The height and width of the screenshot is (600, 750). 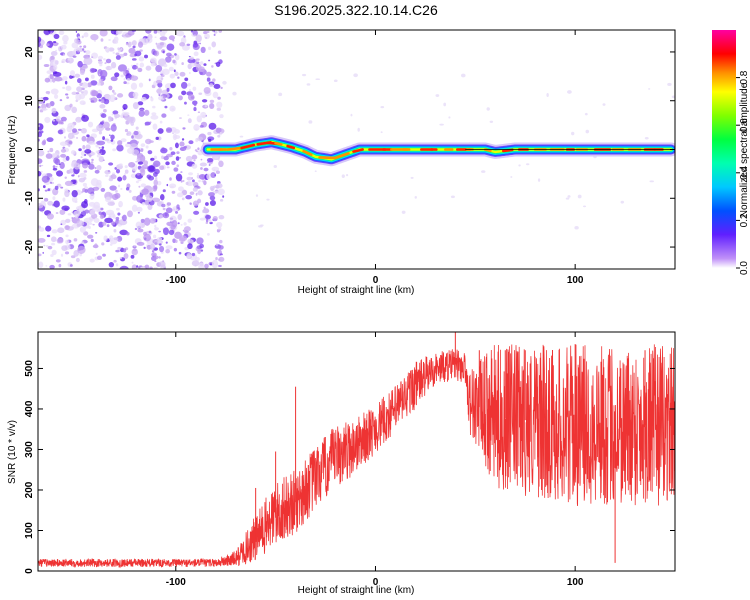 What do you see at coordinates (744, 125) in the screenshot?
I see `colorbar-tick-label: 0.6` at bounding box center [744, 125].